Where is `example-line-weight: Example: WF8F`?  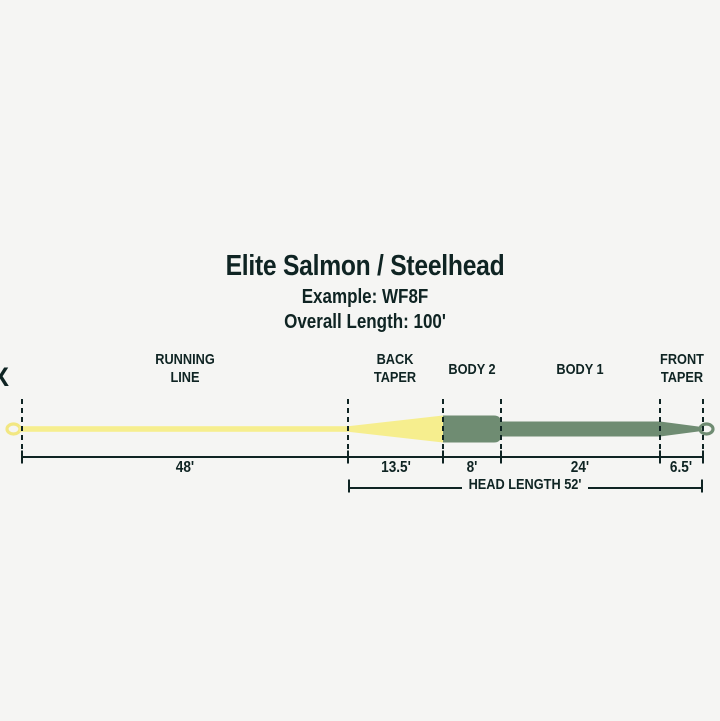 example-line-weight: Example: WF8F is located at coordinates (365, 297).